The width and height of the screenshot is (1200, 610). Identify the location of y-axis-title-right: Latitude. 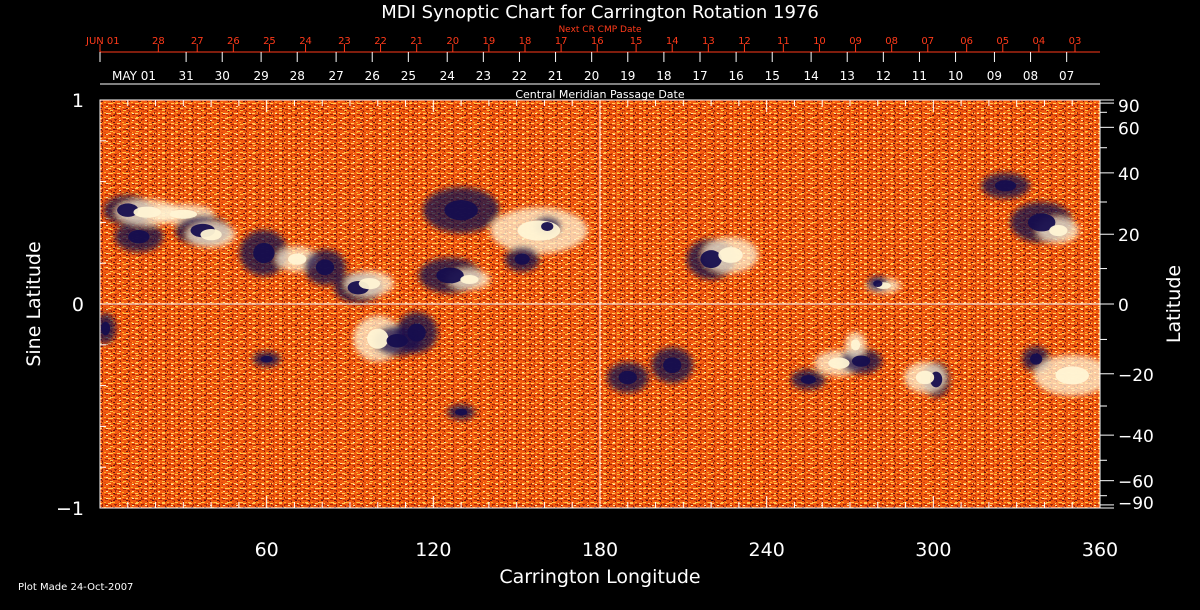
(1174, 304).